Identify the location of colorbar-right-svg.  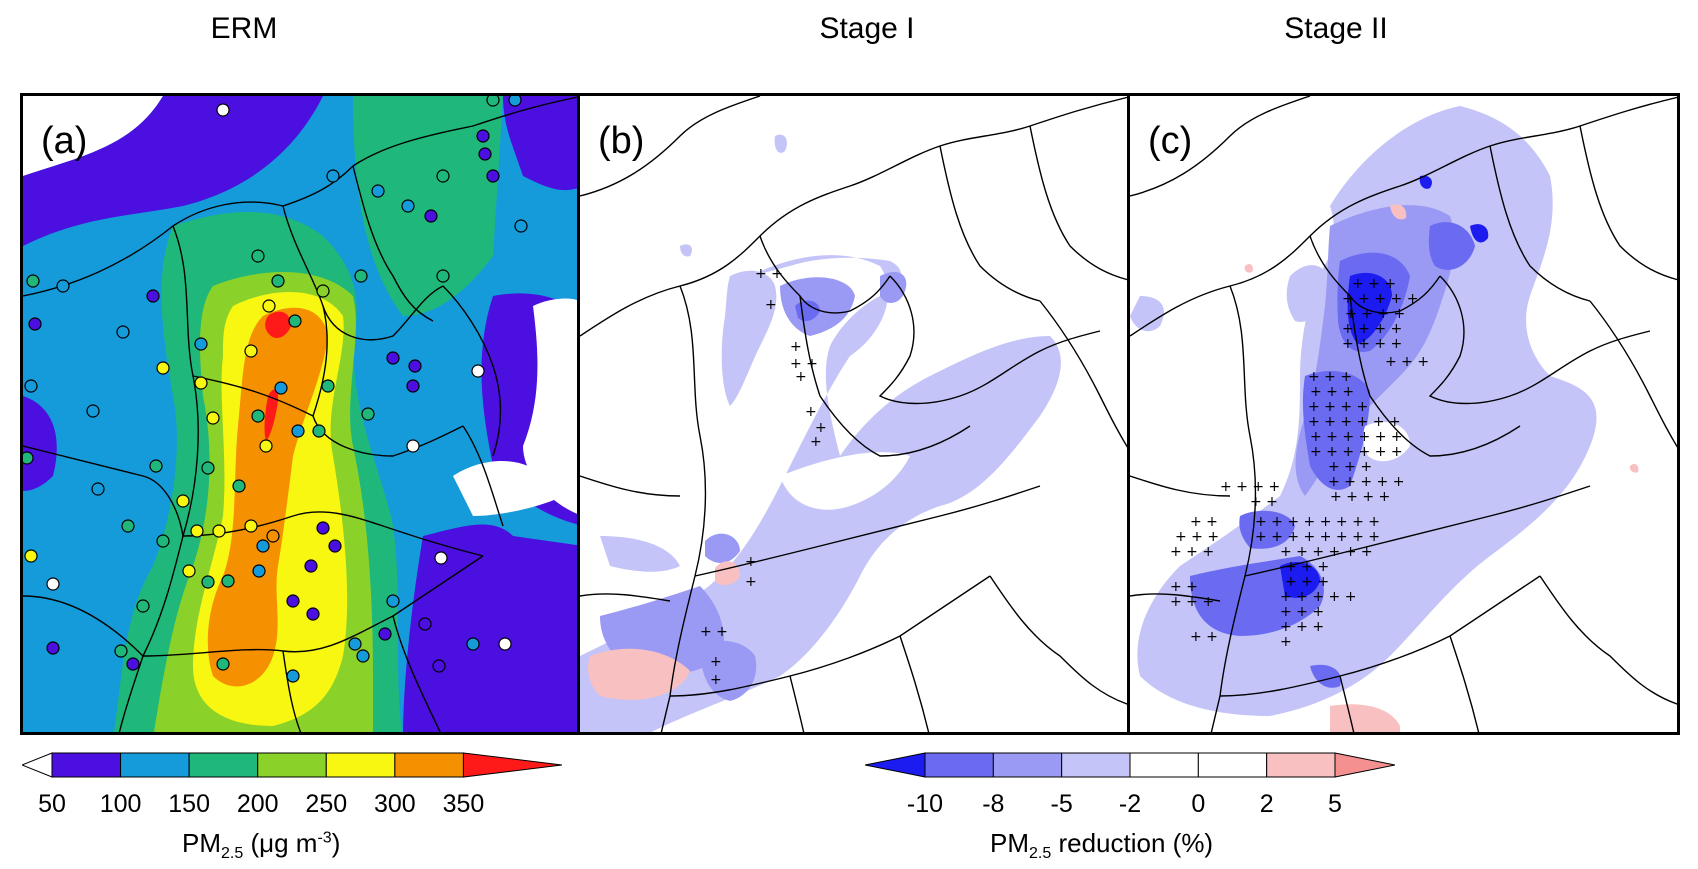
(1130, 765).